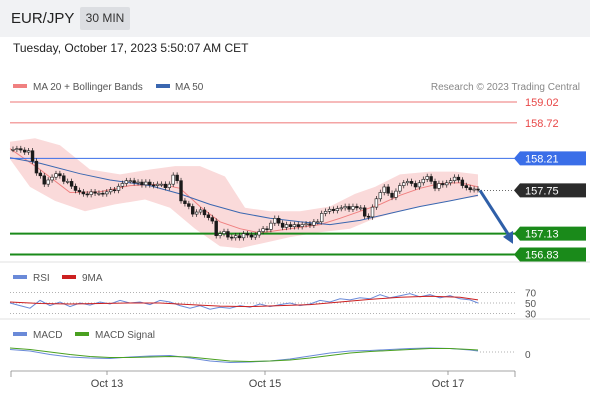 The width and height of the screenshot is (590, 400). I want to click on pivot-label-tag, so click(550, 158).